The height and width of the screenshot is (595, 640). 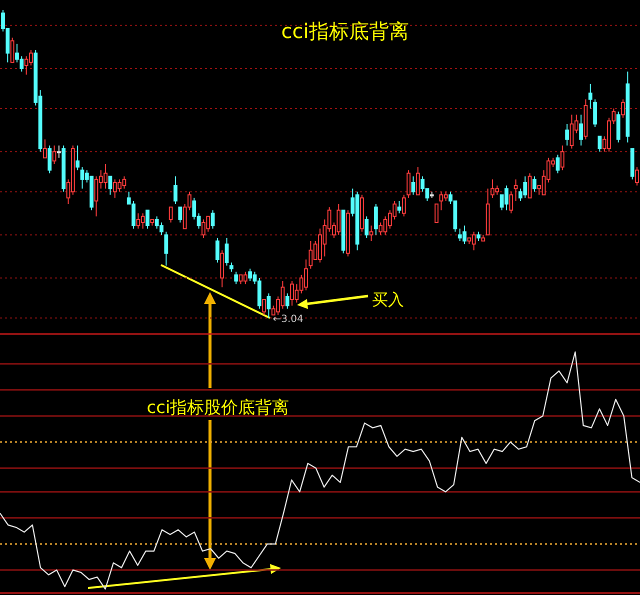 What do you see at coordinates (345, 31) in the screenshot?
I see `text: cci指标底背离` at bounding box center [345, 31].